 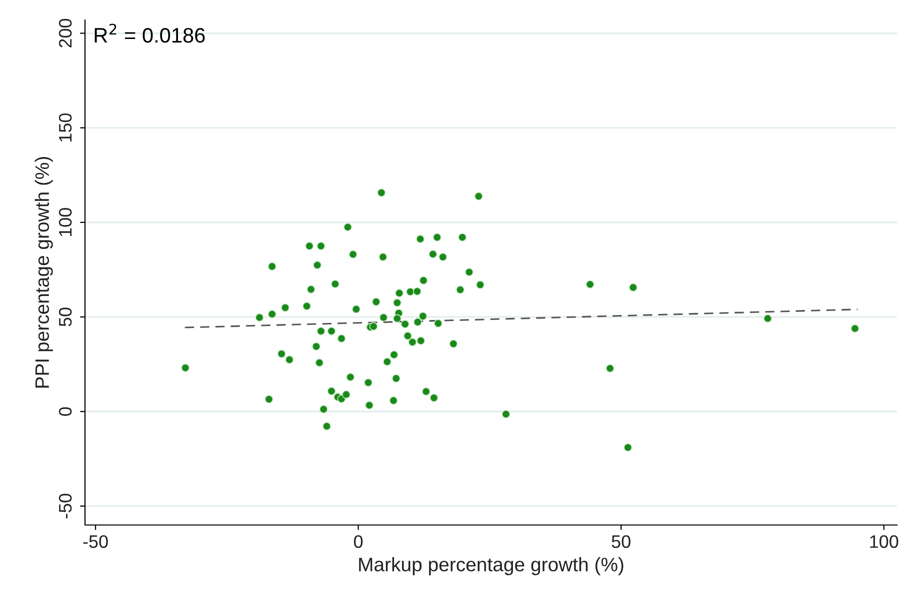 What do you see at coordinates (65, 317) in the screenshot?
I see `y-tick-label: 50` at bounding box center [65, 317].